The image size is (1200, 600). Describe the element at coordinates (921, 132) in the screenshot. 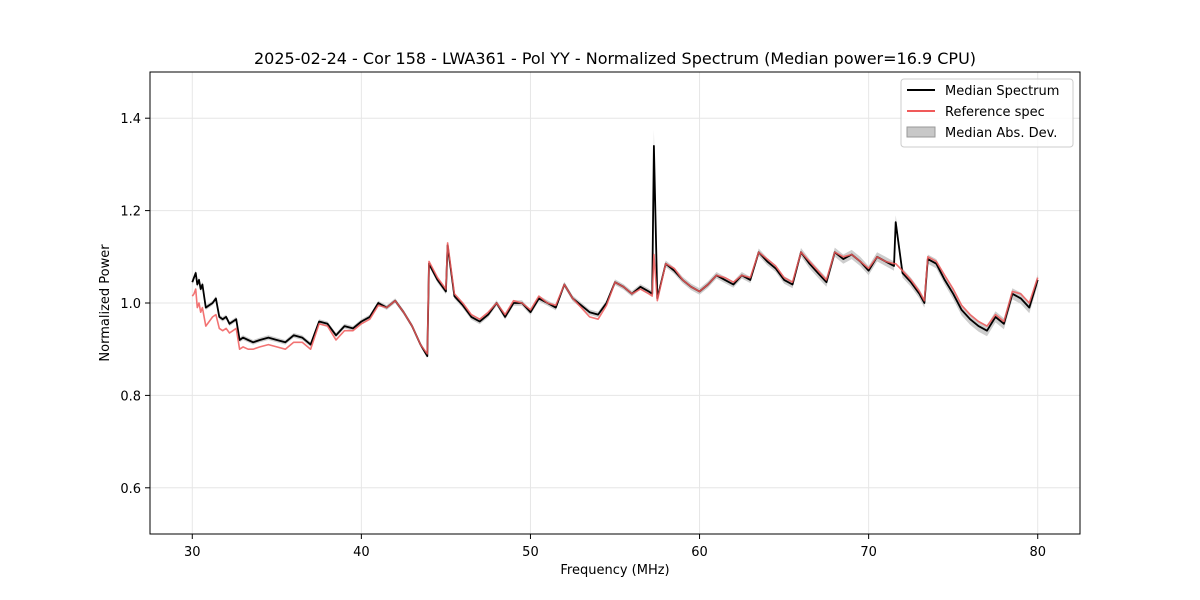

I see `legend-mad-swatch` at that location.